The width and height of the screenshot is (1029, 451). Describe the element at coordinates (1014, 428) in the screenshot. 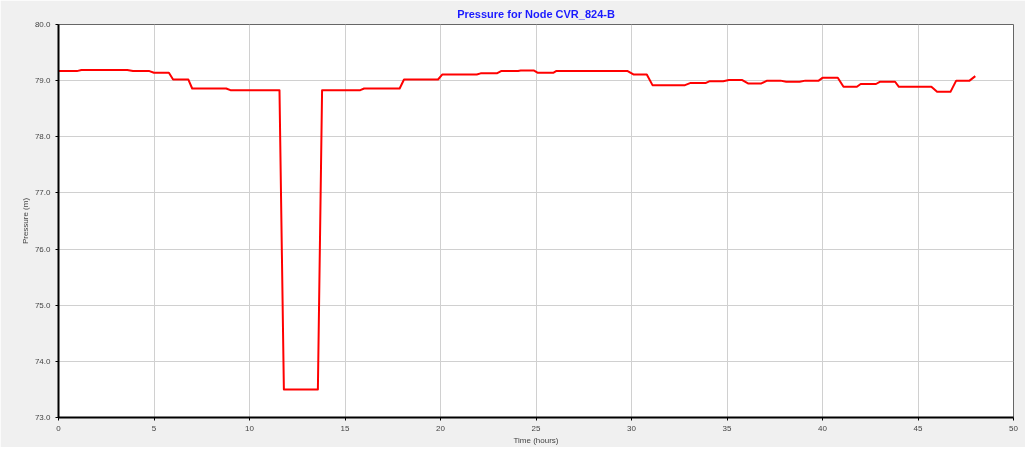

I see `x-tick-label: 50` at that location.